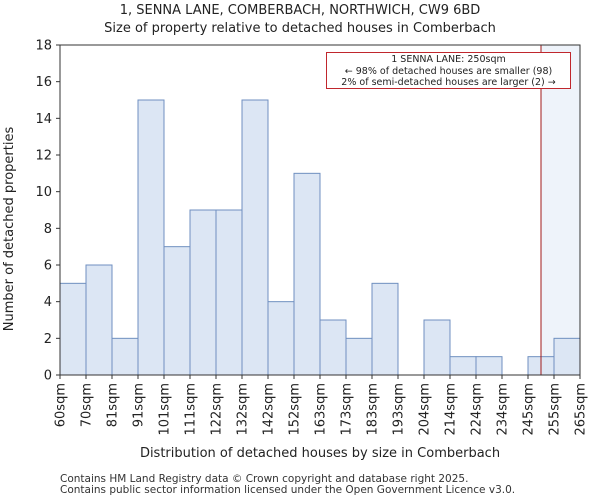 The image size is (600, 500). I want to click on y-tick-label: 18, so click(43, 46).